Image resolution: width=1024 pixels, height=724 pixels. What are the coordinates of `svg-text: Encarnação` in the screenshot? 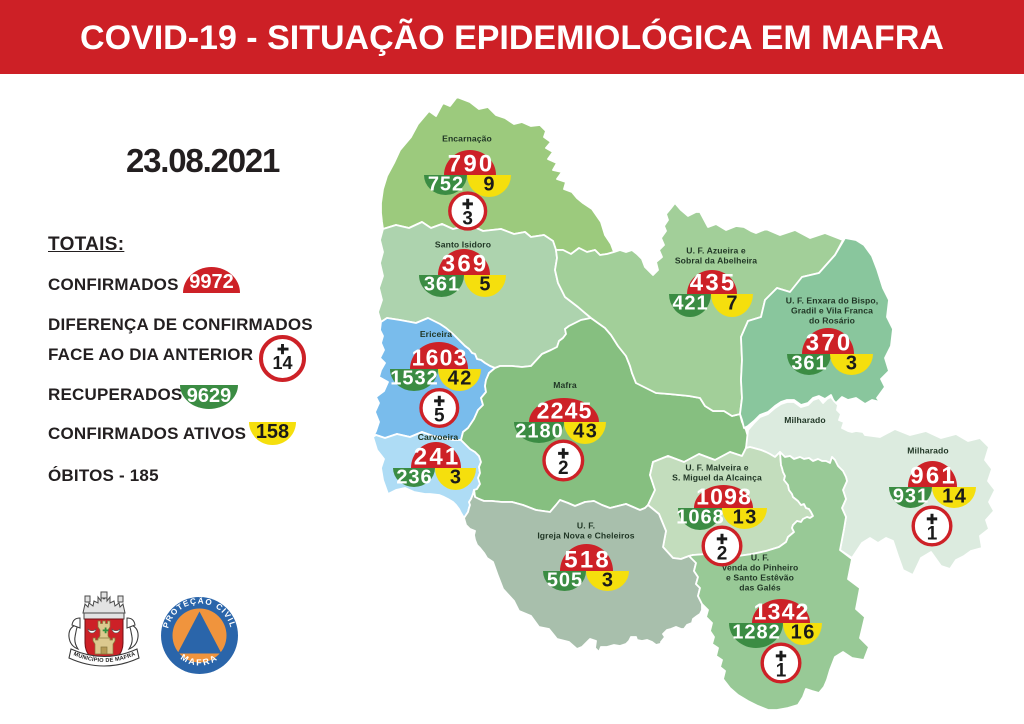 It's located at (467, 139).